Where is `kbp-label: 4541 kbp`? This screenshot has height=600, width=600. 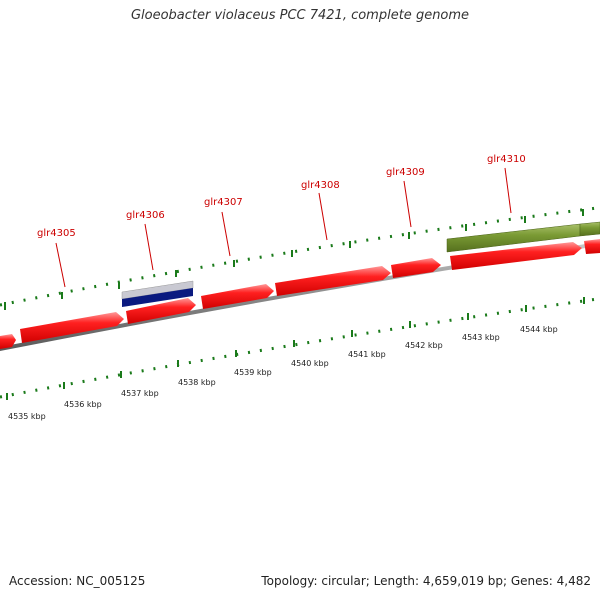 kbp-label: 4541 kbp is located at coordinates (367, 354).